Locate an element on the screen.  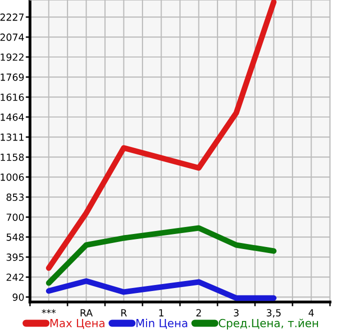
y-tick-label: 1006 is located at coordinates (12, 177).